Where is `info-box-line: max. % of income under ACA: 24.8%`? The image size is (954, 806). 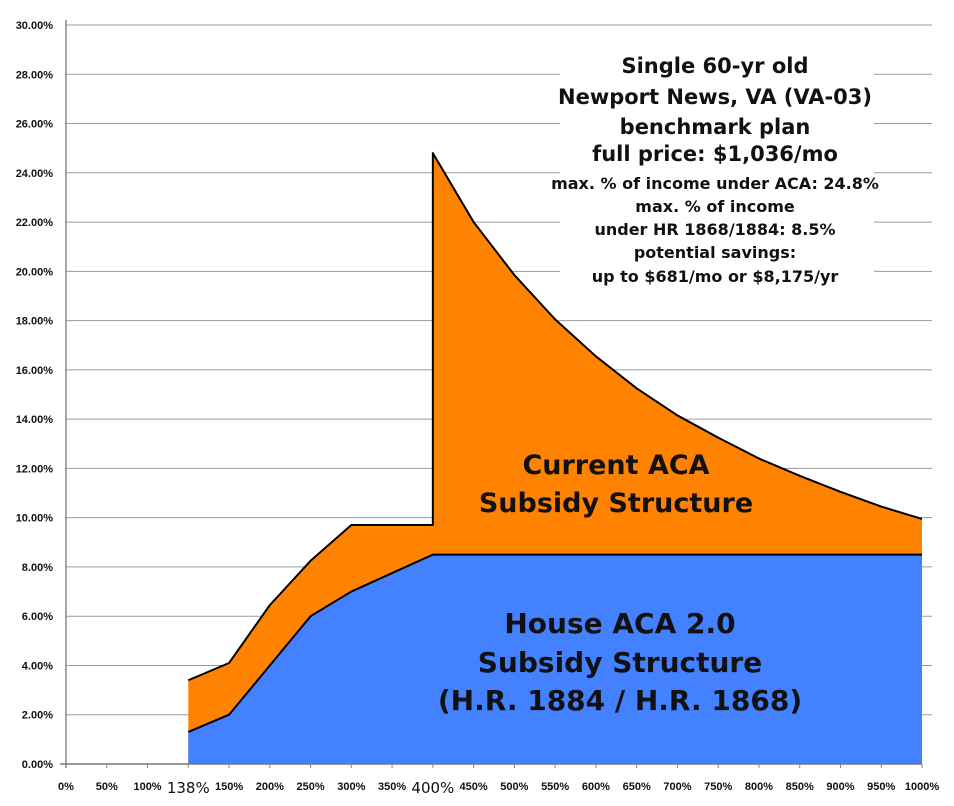
info-box-line: max. % of income under ACA: 24.8% is located at coordinates (715, 183).